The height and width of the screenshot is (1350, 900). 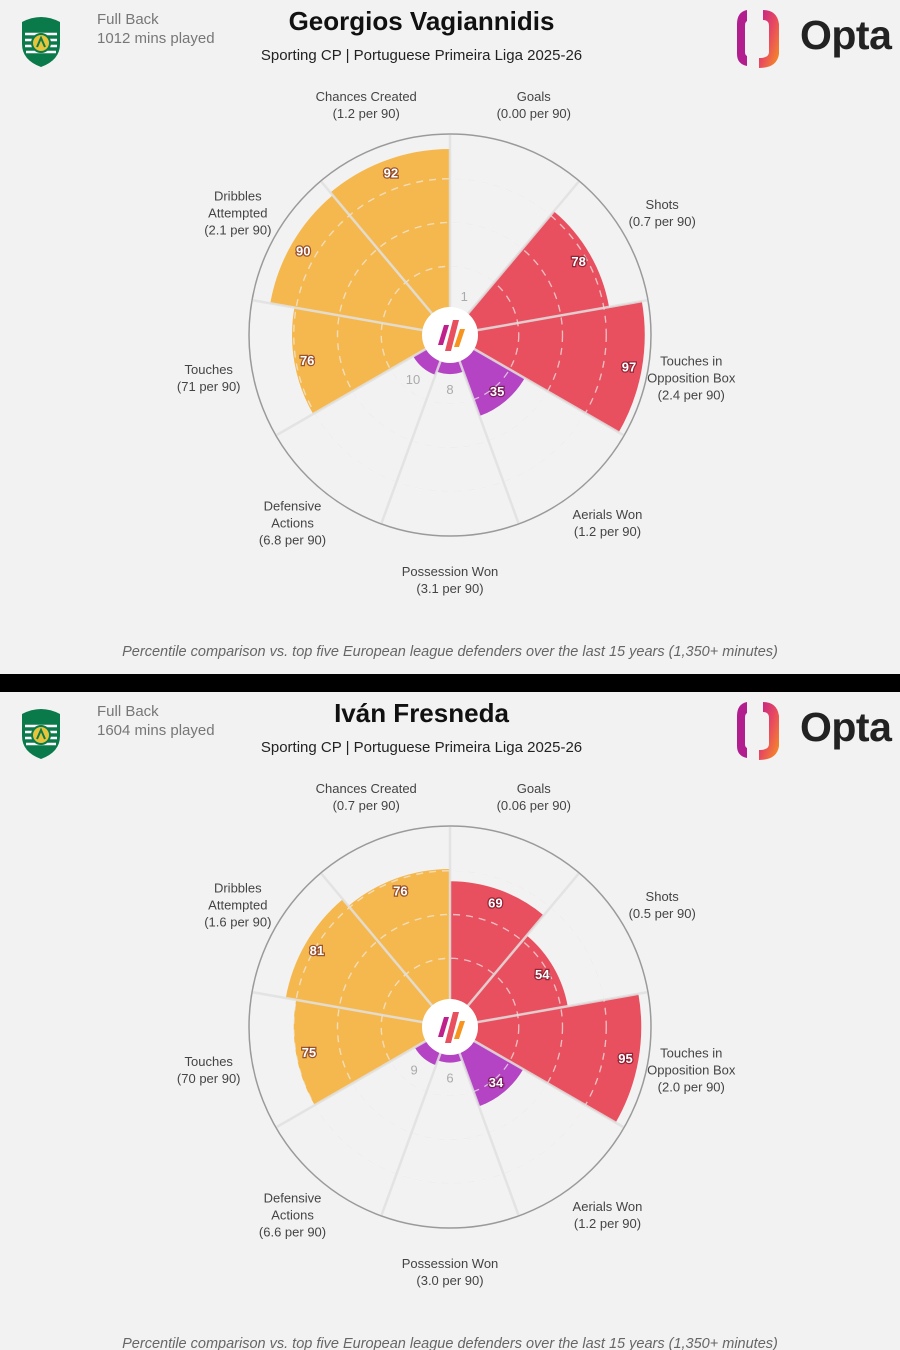 What do you see at coordinates (414, 1070) in the screenshot?
I see `value-label: 9` at bounding box center [414, 1070].